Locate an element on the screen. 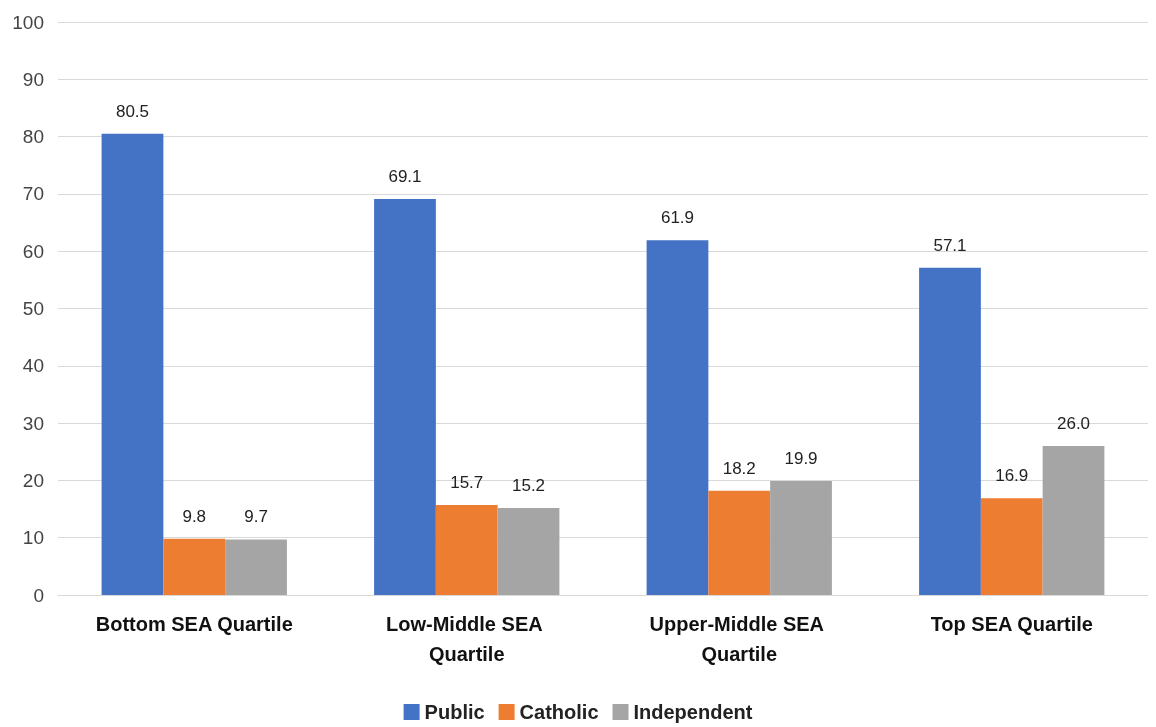 Image resolution: width=1156 pixels, height=727 pixels. y-tick-label: 50 is located at coordinates (33, 308).